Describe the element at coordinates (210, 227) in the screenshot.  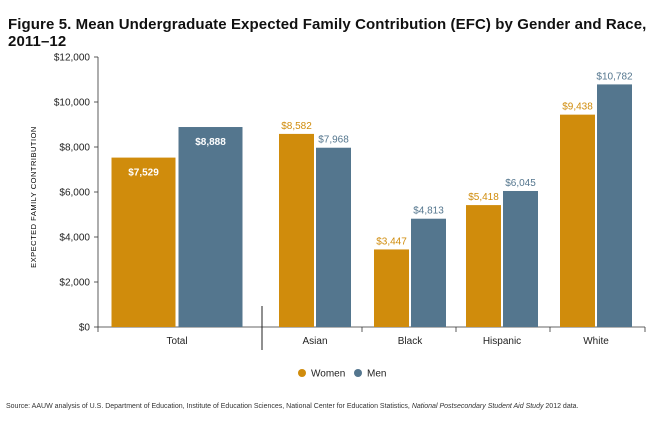
I see `bar-men-total` at that location.